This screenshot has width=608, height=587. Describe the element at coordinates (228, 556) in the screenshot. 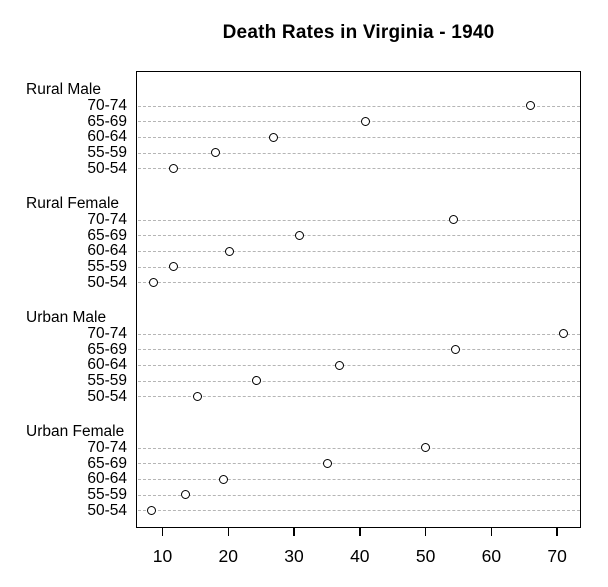

I see `x-axis-tick-label: 20` at that location.